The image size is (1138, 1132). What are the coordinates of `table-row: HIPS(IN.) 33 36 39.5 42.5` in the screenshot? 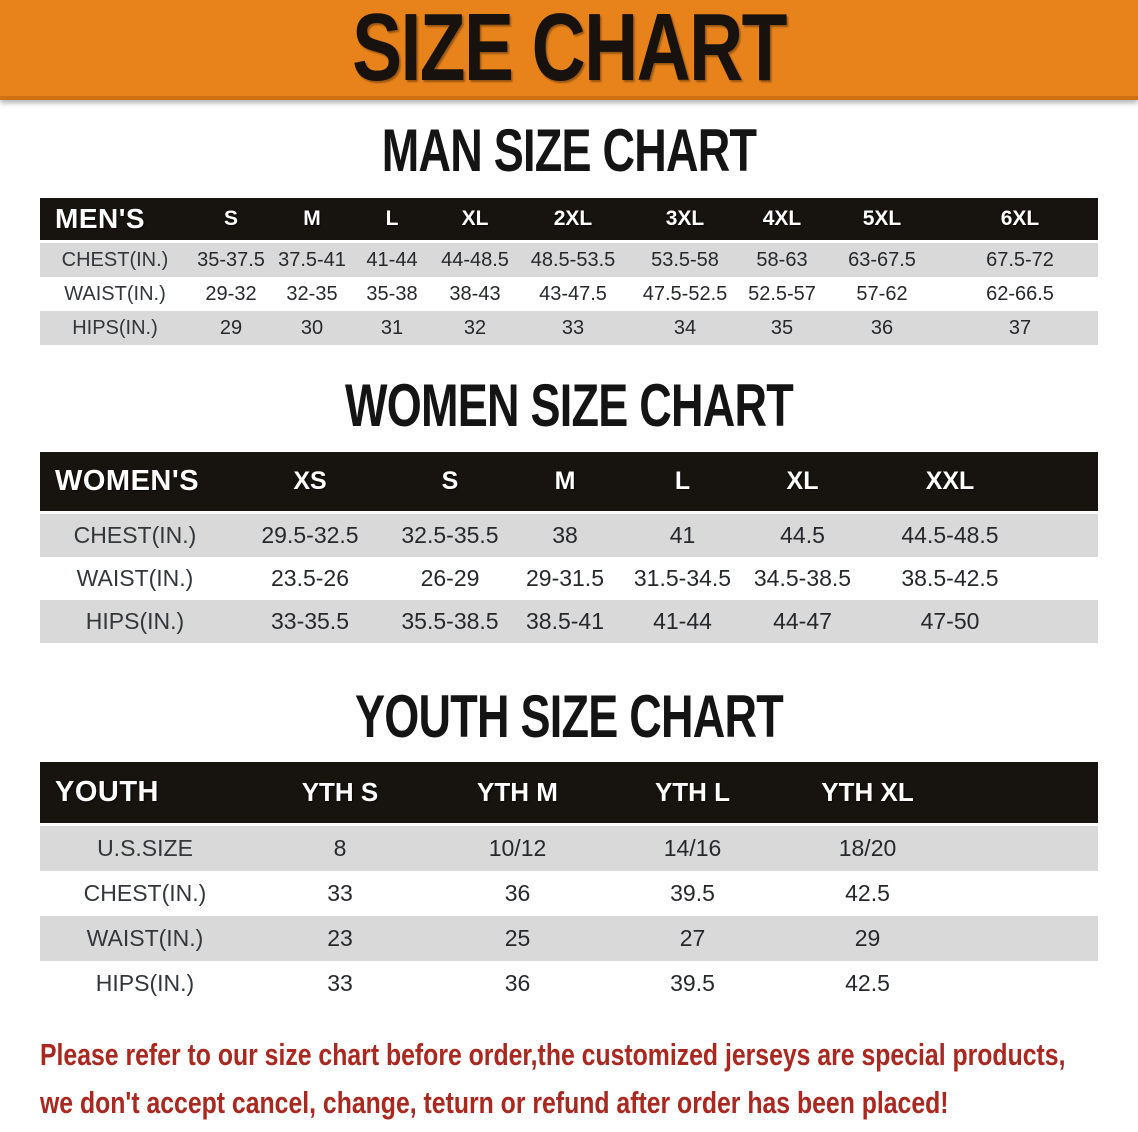 It's located at (569, 983).